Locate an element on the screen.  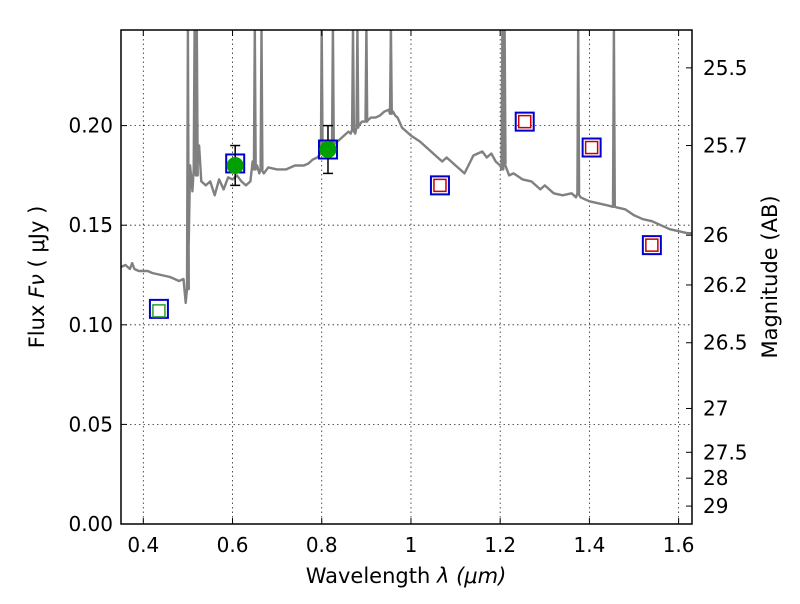
x-tick-label: 0.6 is located at coordinates (233, 545).